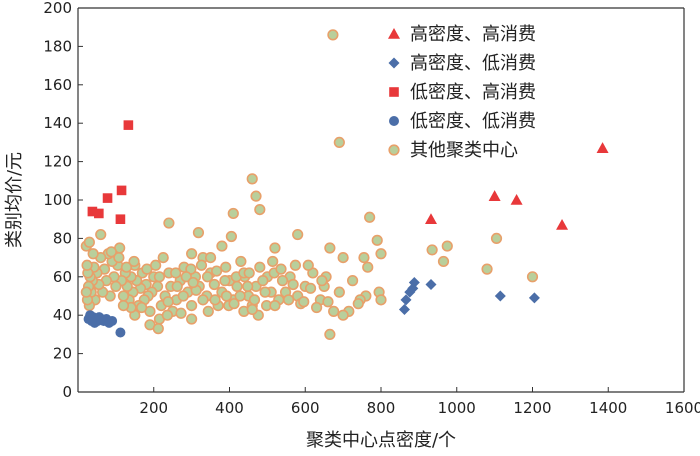  I want to click on x-tick-label: 1600, so click(682, 408).